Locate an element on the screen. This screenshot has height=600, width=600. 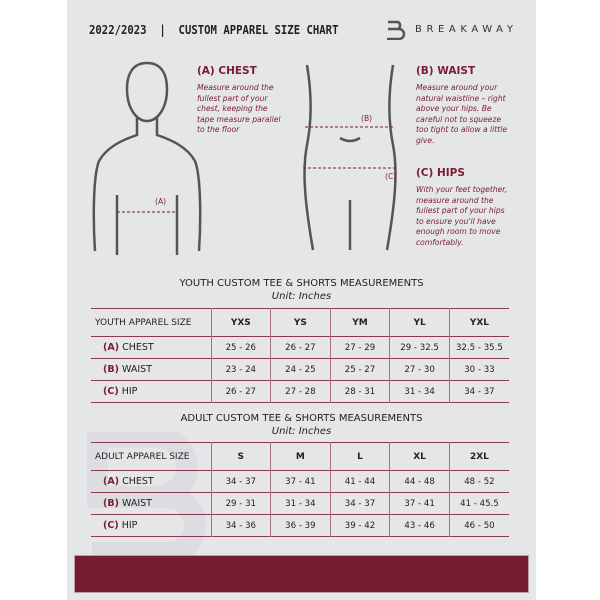
chest-marker: (A) is located at coordinates (161, 201).